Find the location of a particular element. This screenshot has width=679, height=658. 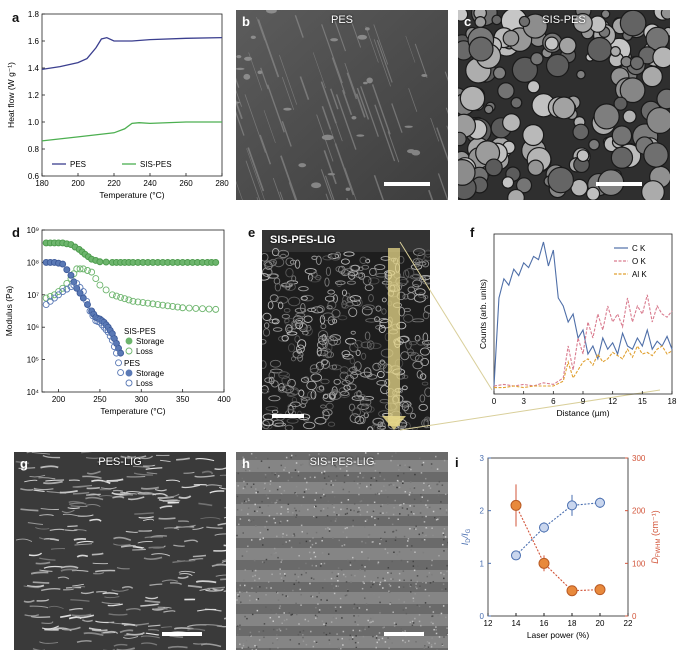

series-pes-loss is located at coordinates (83, 328).